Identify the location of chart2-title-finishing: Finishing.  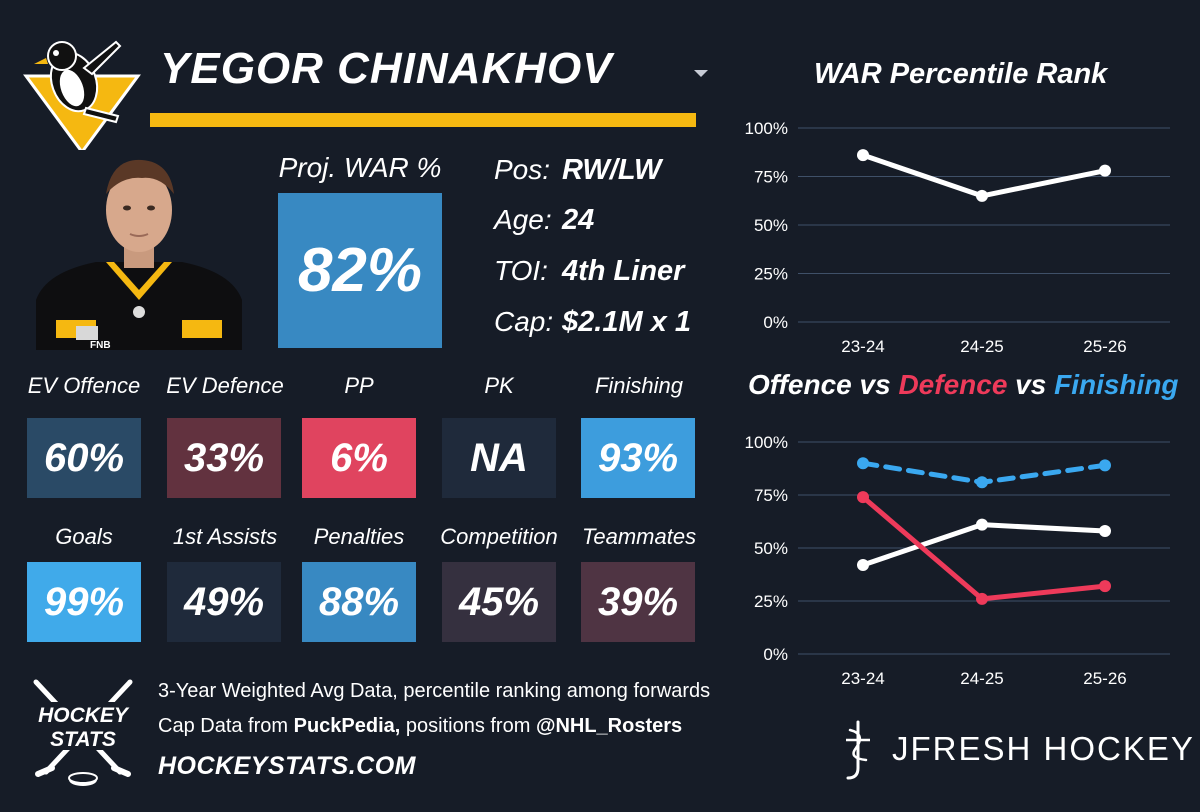
(1116, 384).